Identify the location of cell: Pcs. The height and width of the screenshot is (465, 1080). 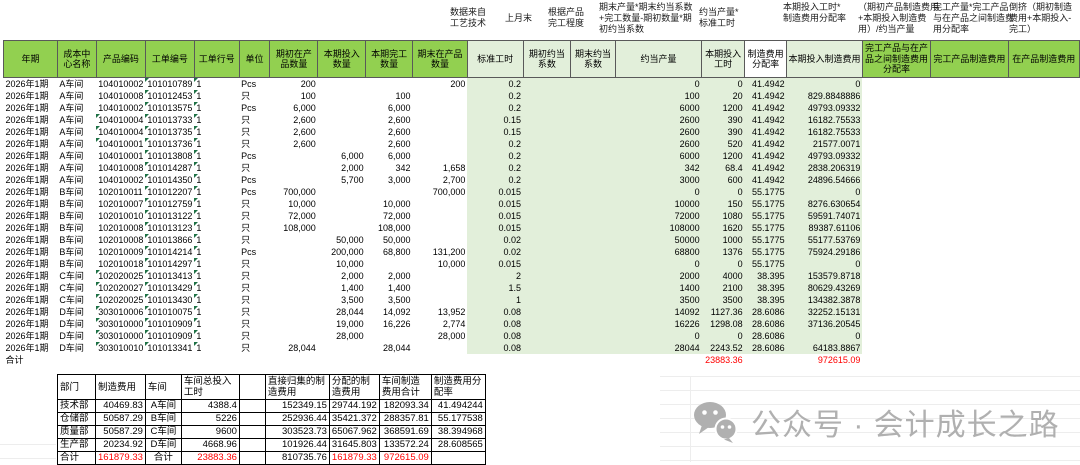
(249, 252).